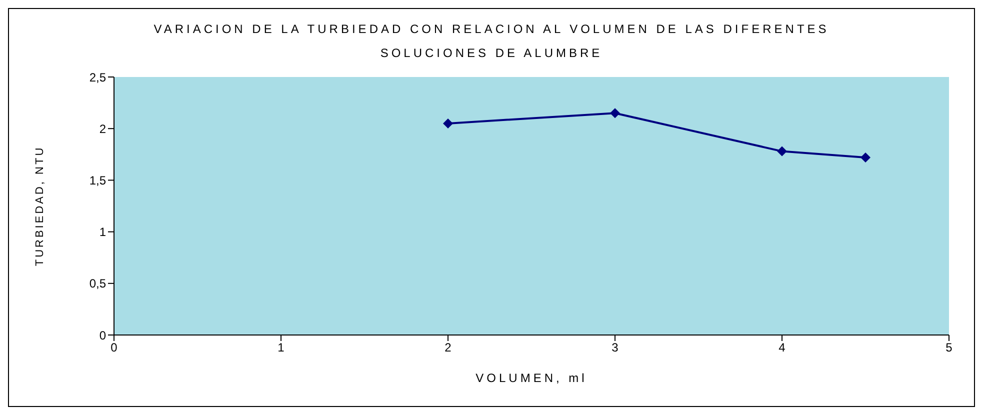 The width and height of the screenshot is (983, 415). What do you see at coordinates (97, 77) in the screenshot?
I see `y-tick-label: 2,5` at bounding box center [97, 77].